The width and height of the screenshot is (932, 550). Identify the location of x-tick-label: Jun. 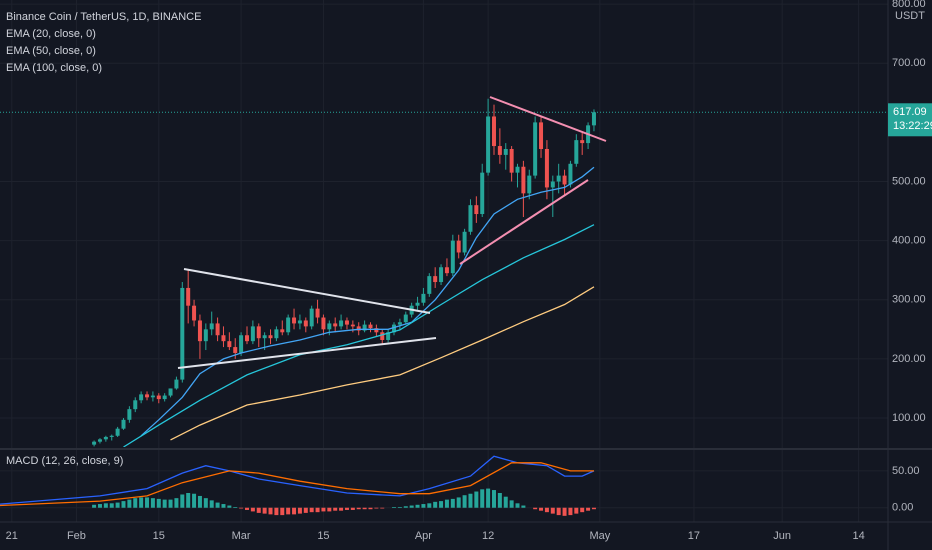
(782, 536).